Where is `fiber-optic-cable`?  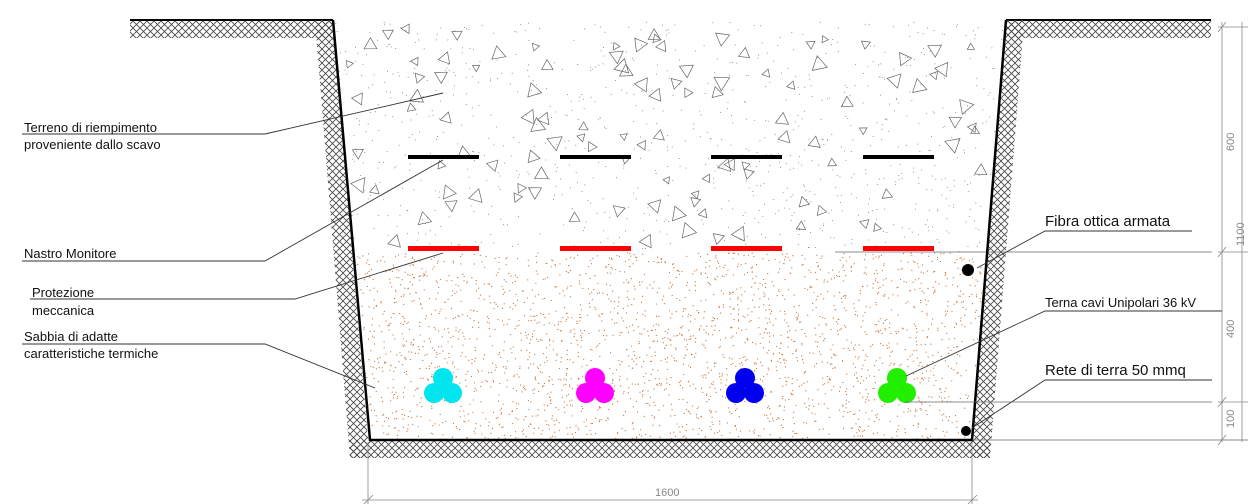 fiber-optic-cable is located at coordinates (968, 270).